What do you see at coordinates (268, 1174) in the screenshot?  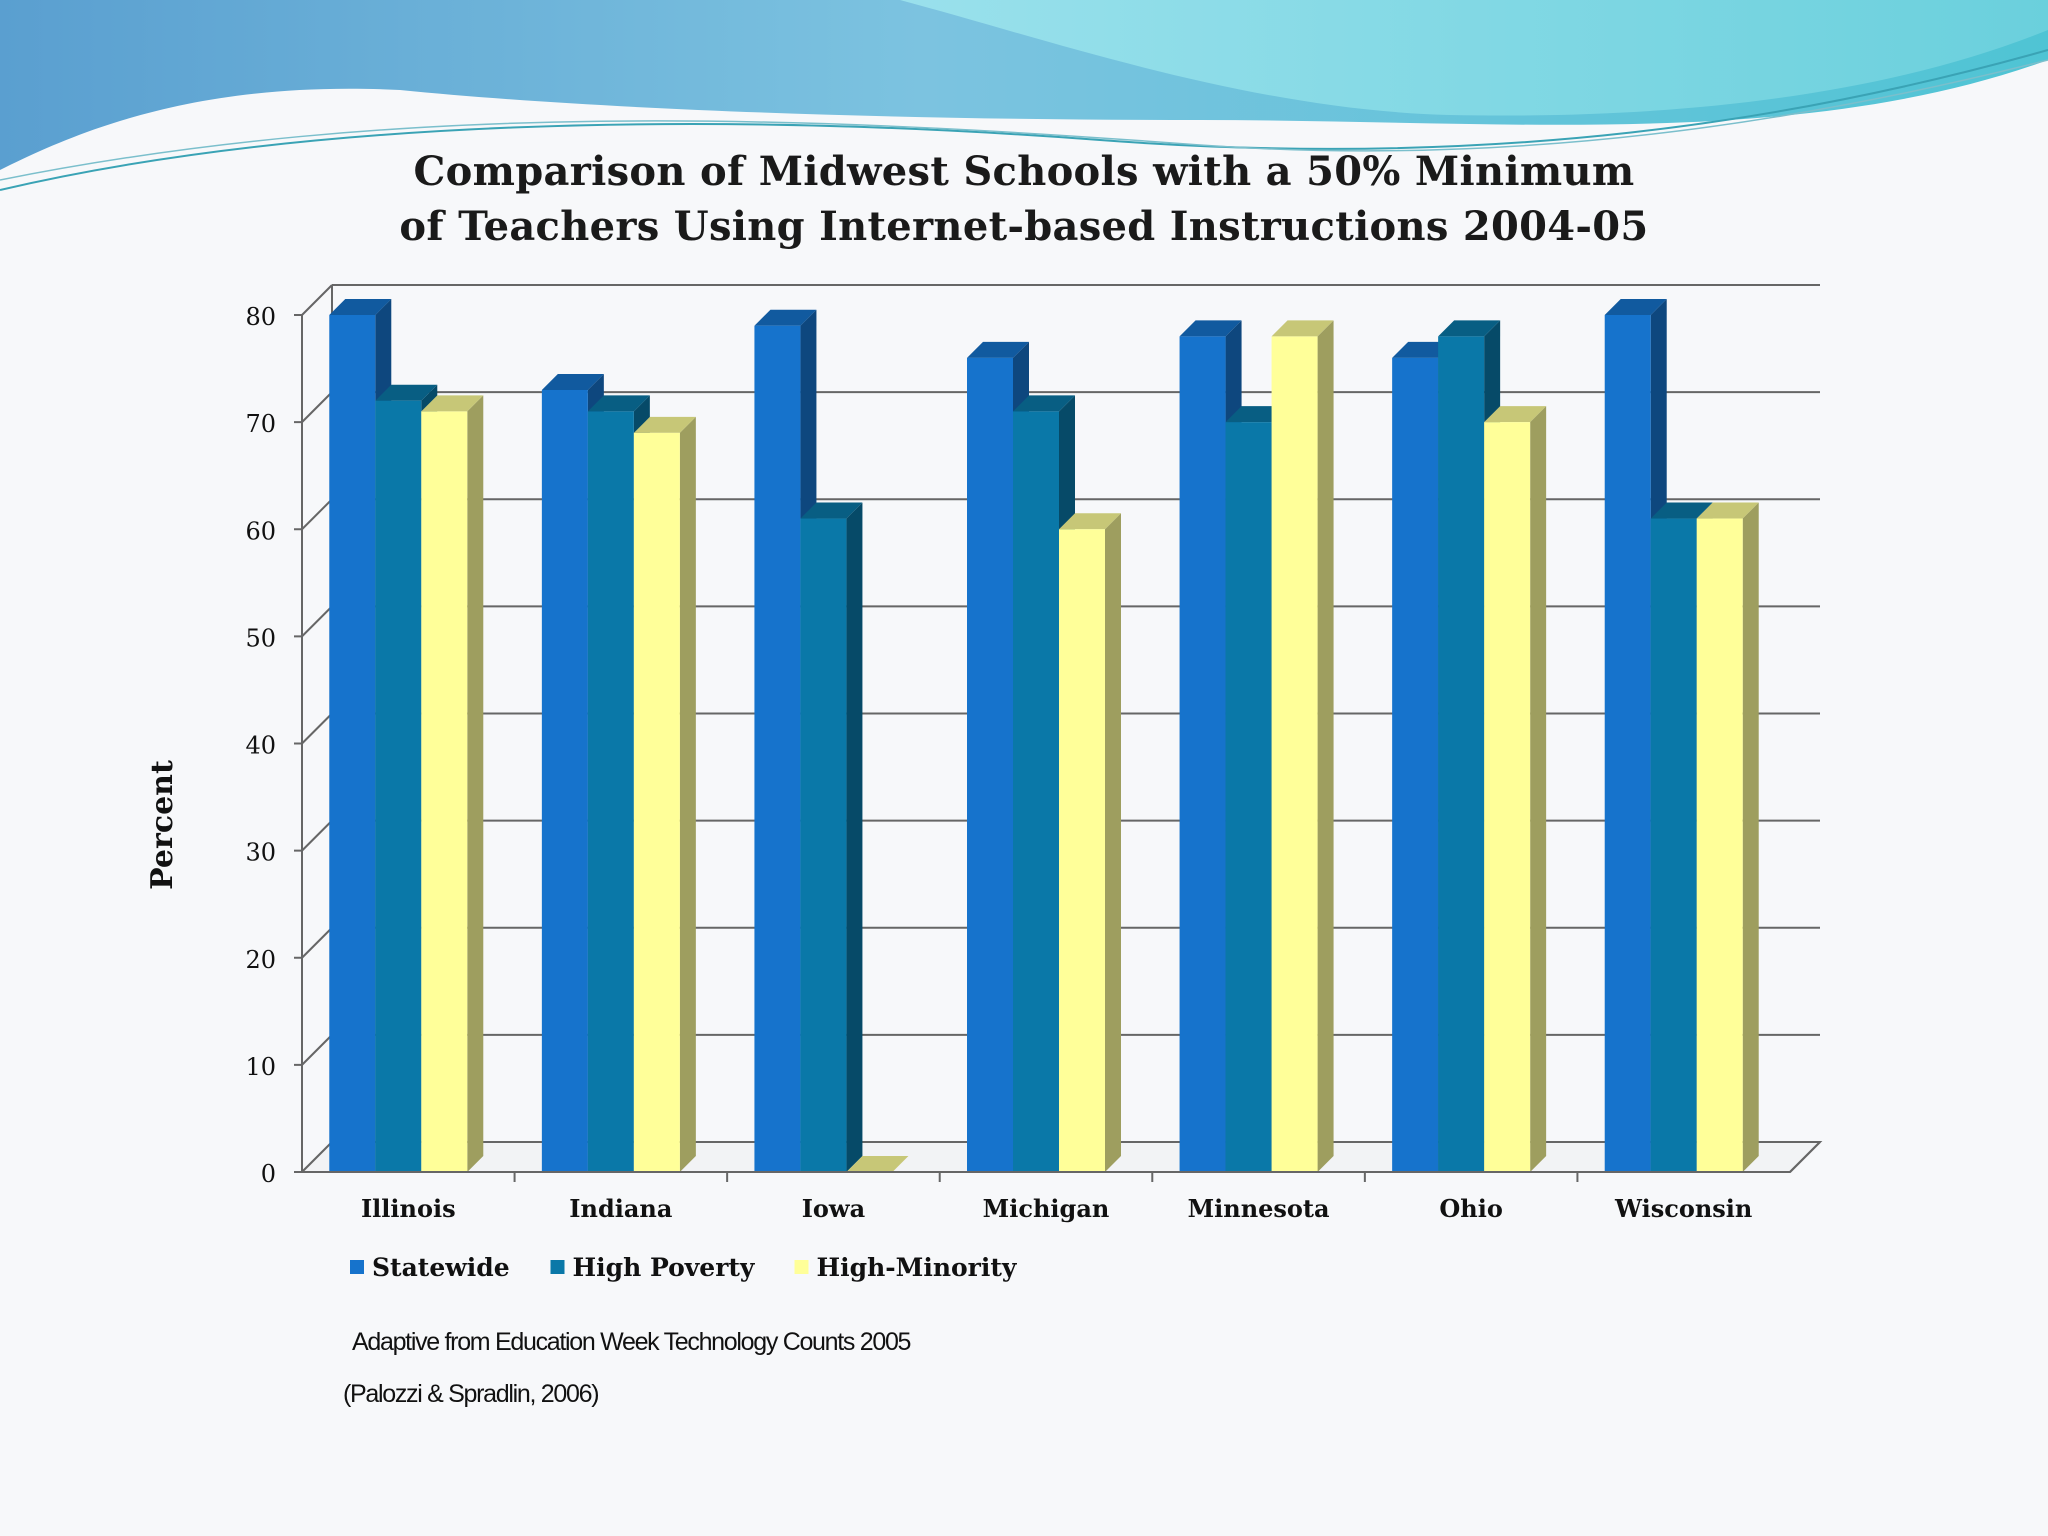 I see `y-tick-label: 0` at bounding box center [268, 1174].